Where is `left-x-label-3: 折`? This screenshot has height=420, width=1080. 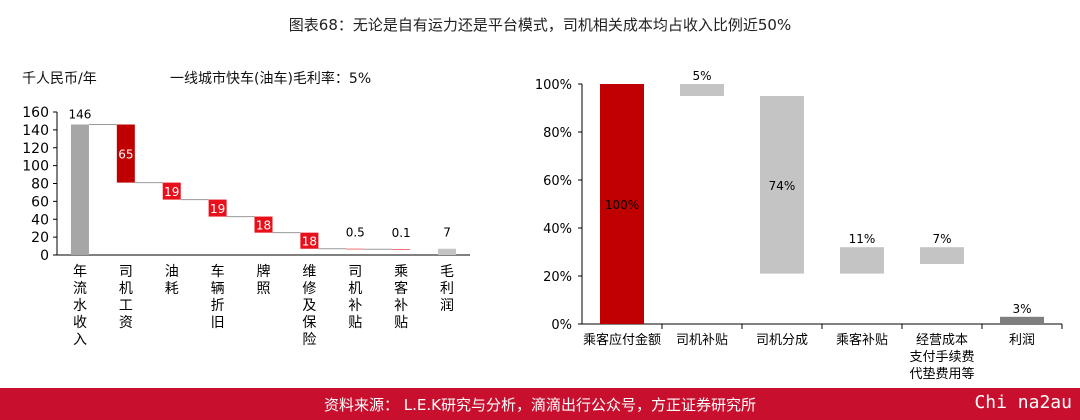 left-x-label-3: 折 is located at coordinates (218, 306).